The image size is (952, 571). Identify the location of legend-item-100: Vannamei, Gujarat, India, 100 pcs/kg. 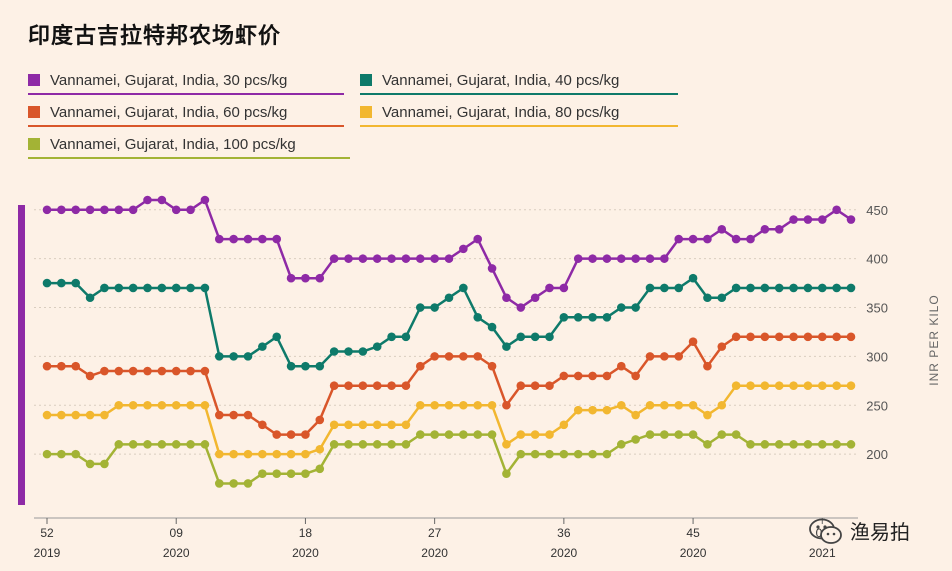
(189, 145).